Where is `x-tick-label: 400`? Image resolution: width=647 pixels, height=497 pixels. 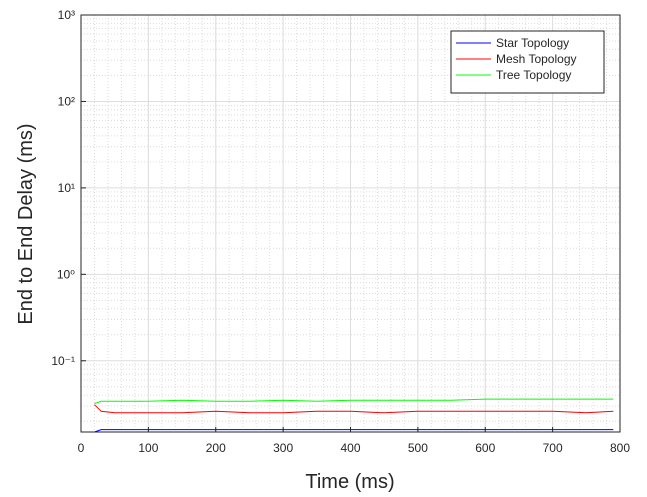
x-tick-label: 400 is located at coordinates (350, 448).